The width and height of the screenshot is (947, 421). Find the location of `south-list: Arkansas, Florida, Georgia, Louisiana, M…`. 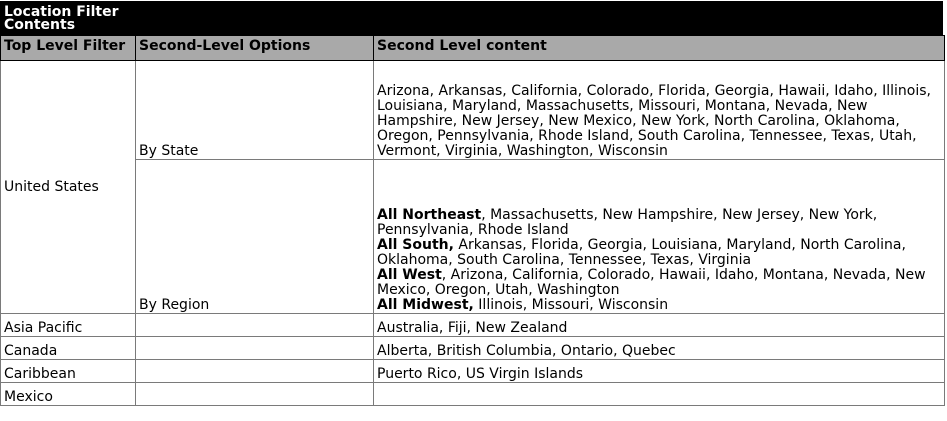

south-list: Arkansas, Florida, Georgia, Louisiana, M… is located at coordinates (641, 252).